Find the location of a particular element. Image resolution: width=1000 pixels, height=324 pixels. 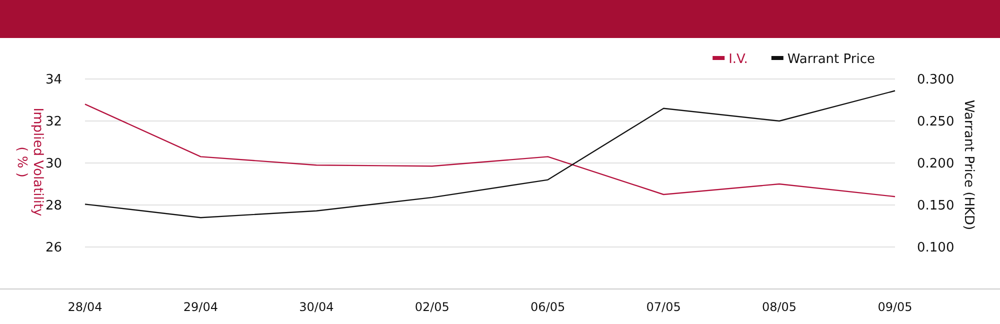

y-axis-title: Implied Volatility ( % ) is located at coordinates (29, 162).